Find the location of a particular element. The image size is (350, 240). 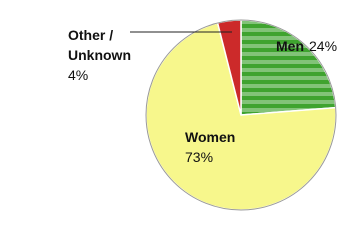

category-label: Other / Unknown is located at coordinates (99, 45).